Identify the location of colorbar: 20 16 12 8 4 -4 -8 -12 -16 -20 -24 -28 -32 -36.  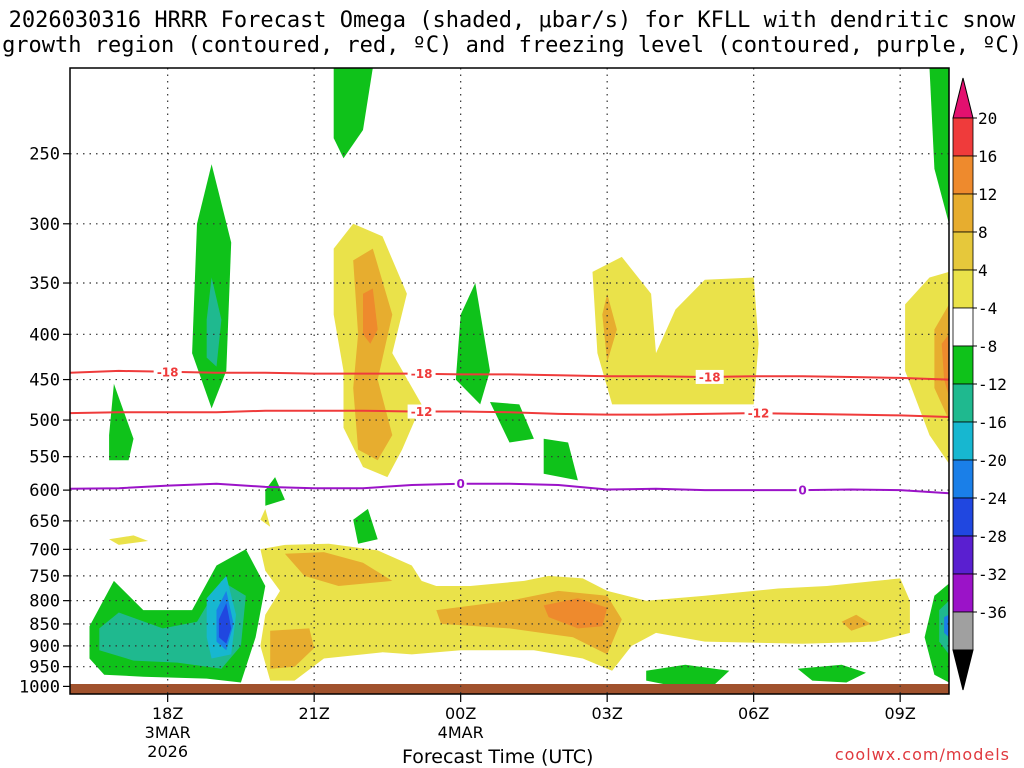
(979, 384).